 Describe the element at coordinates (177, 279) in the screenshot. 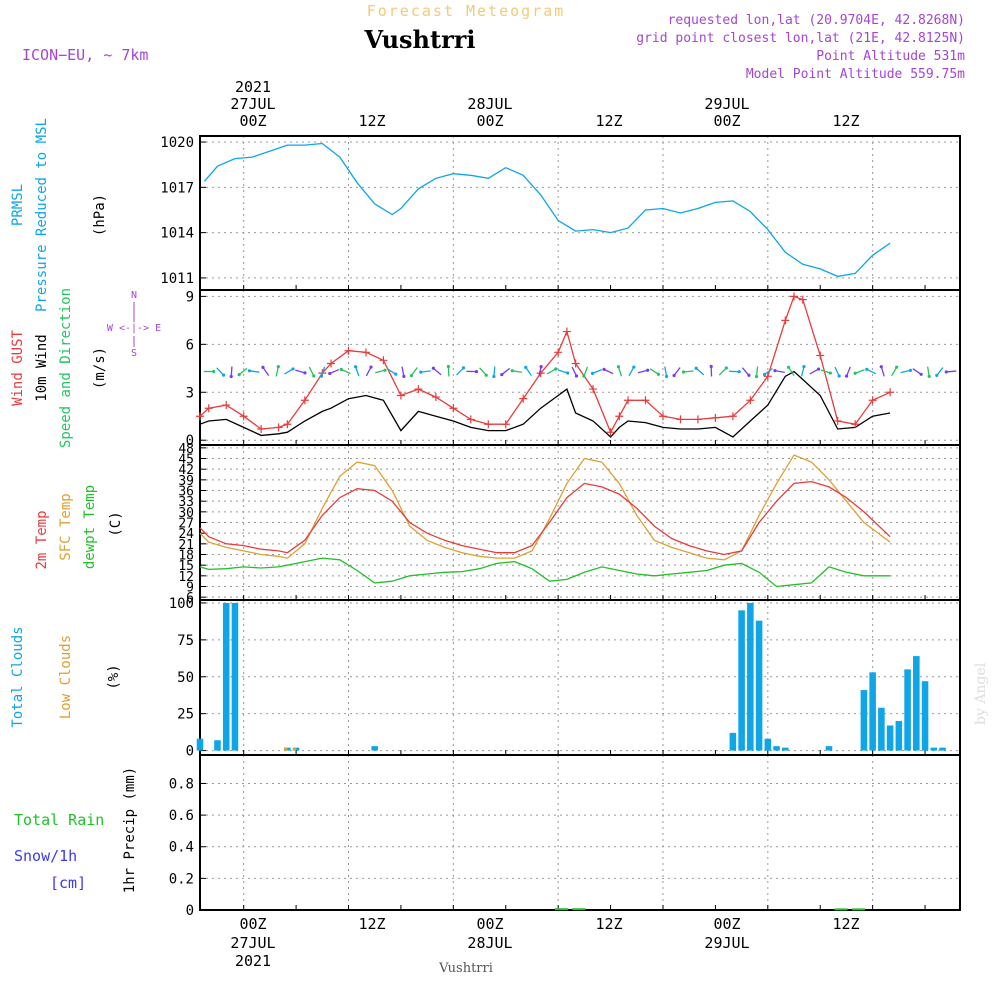

I see `y-tick-label: 1011` at that location.